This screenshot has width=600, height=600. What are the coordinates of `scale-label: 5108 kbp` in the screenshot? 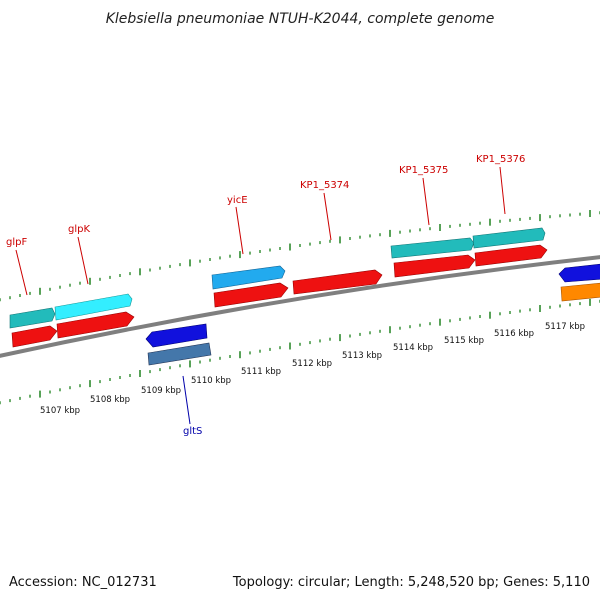 It's located at (110, 400).